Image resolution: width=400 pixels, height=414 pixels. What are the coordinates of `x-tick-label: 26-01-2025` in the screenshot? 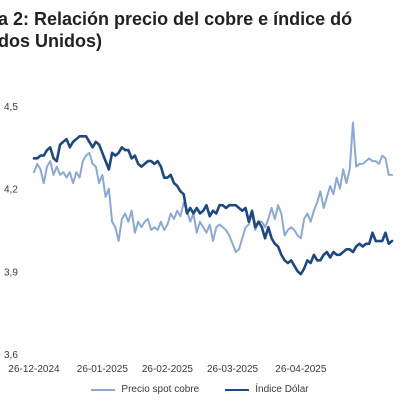 It's located at (103, 369).